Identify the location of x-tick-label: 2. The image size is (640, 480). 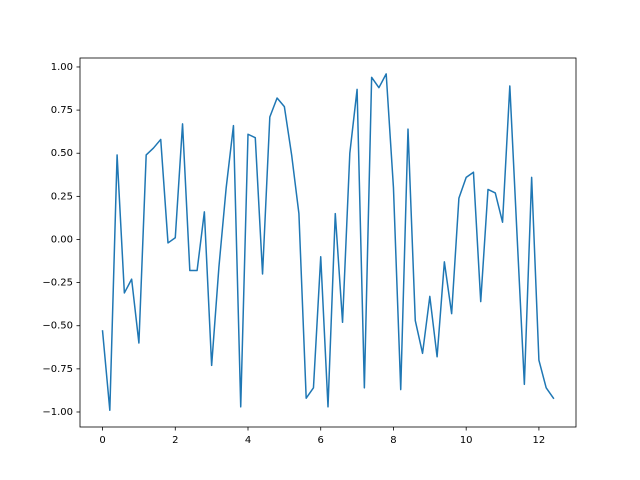
(175, 440).